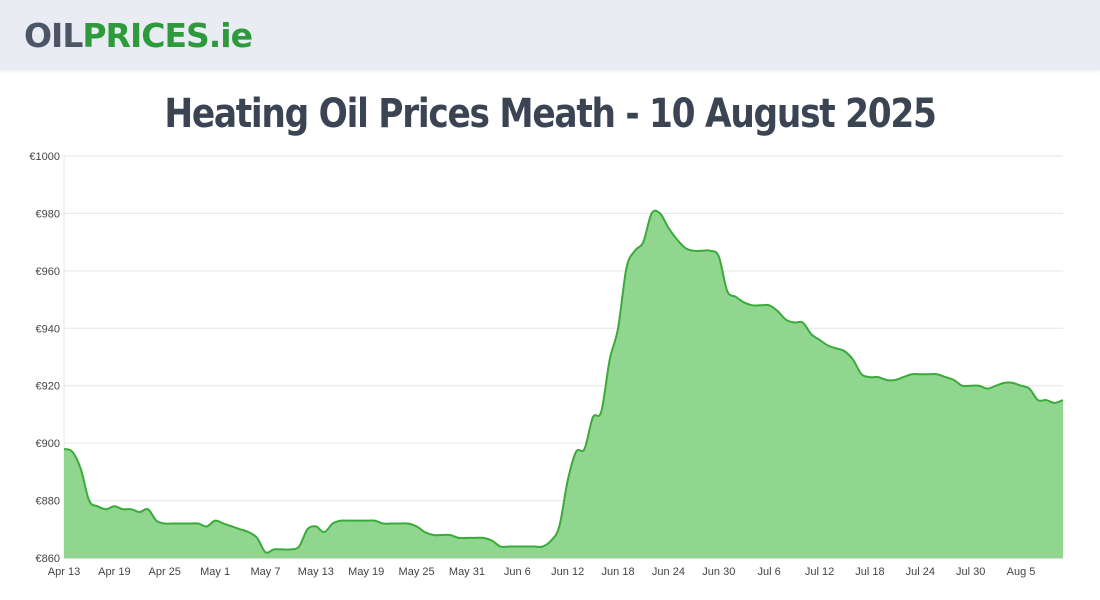 This screenshot has width=1100, height=600. What do you see at coordinates (920, 572) in the screenshot?
I see `x-tick-label: Jul 24` at bounding box center [920, 572].